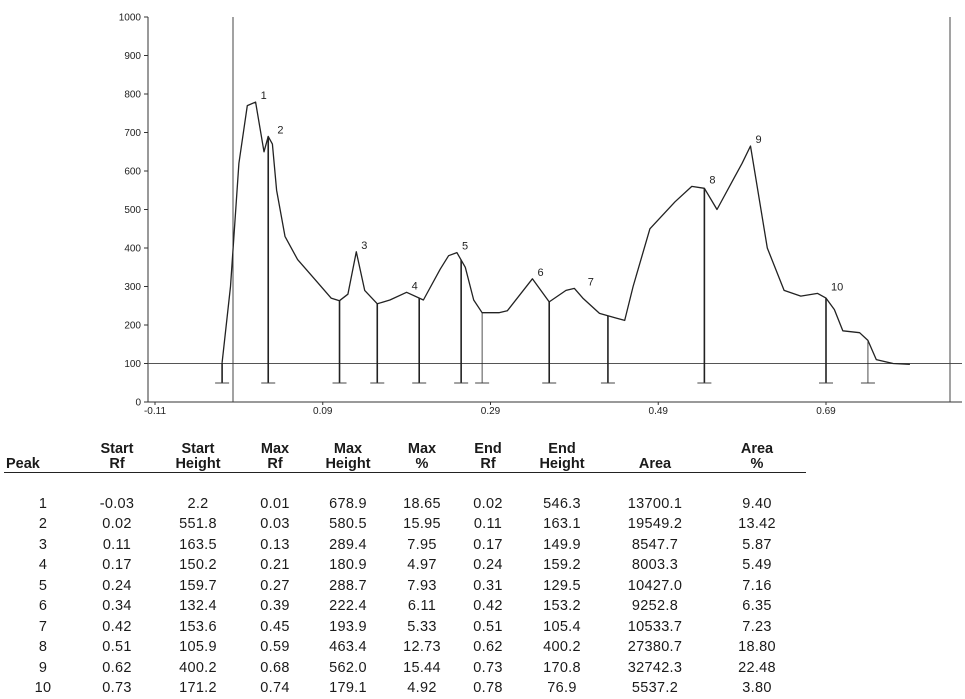 Image resolution: width=965 pixels, height=699 pixels. Describe the element at coordinates (422, 544) in the screenshot. I see `table-cell: 7.95` at that location.